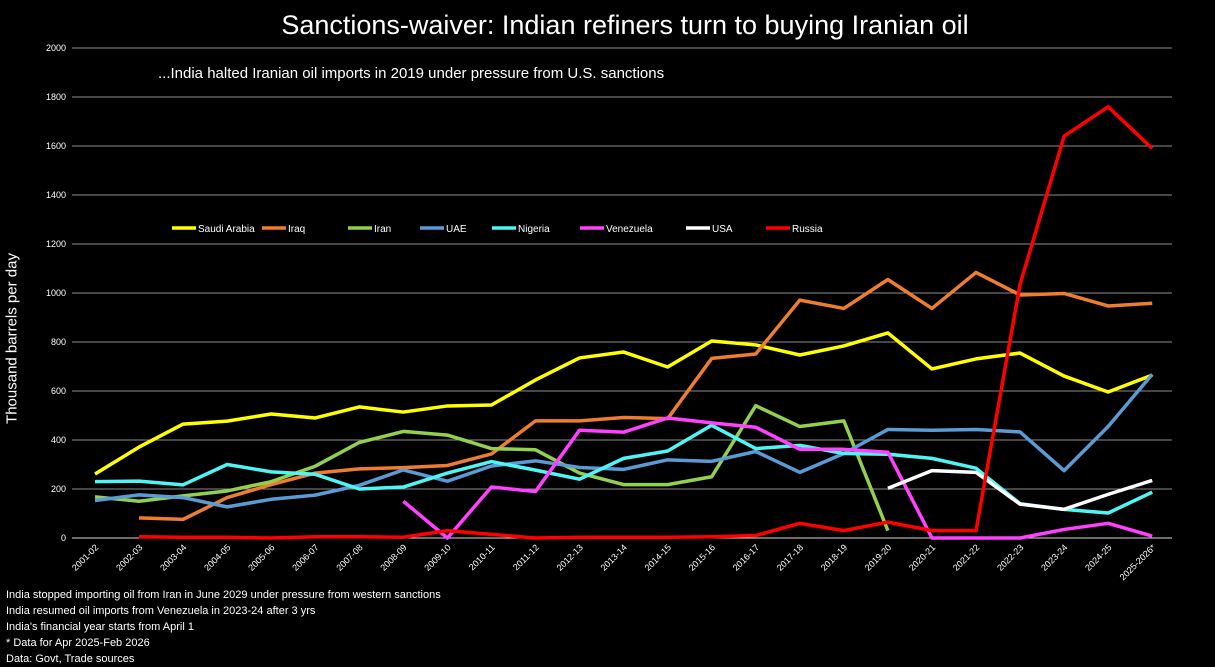 The image size is (1215, 667). I want to click on x-tick-label: 2019-20, so click(878, 557).